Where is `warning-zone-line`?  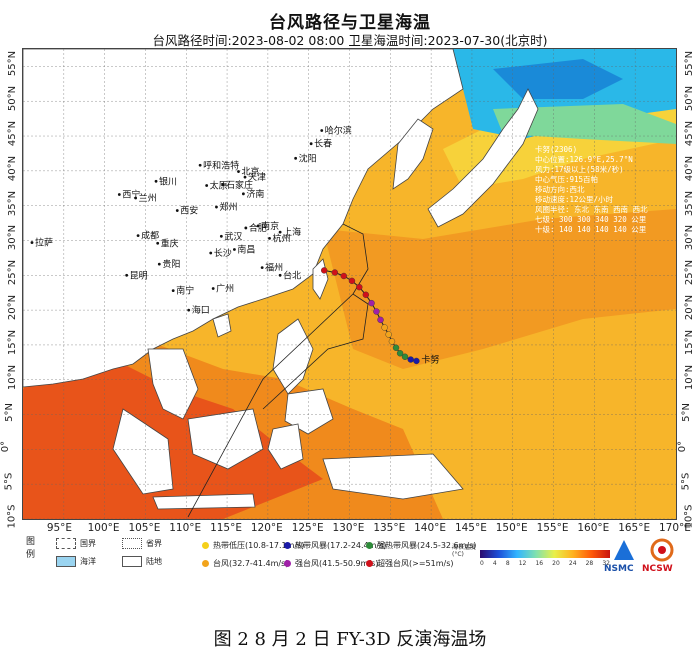 warning-zone-line is located at coordinates (278, 405).